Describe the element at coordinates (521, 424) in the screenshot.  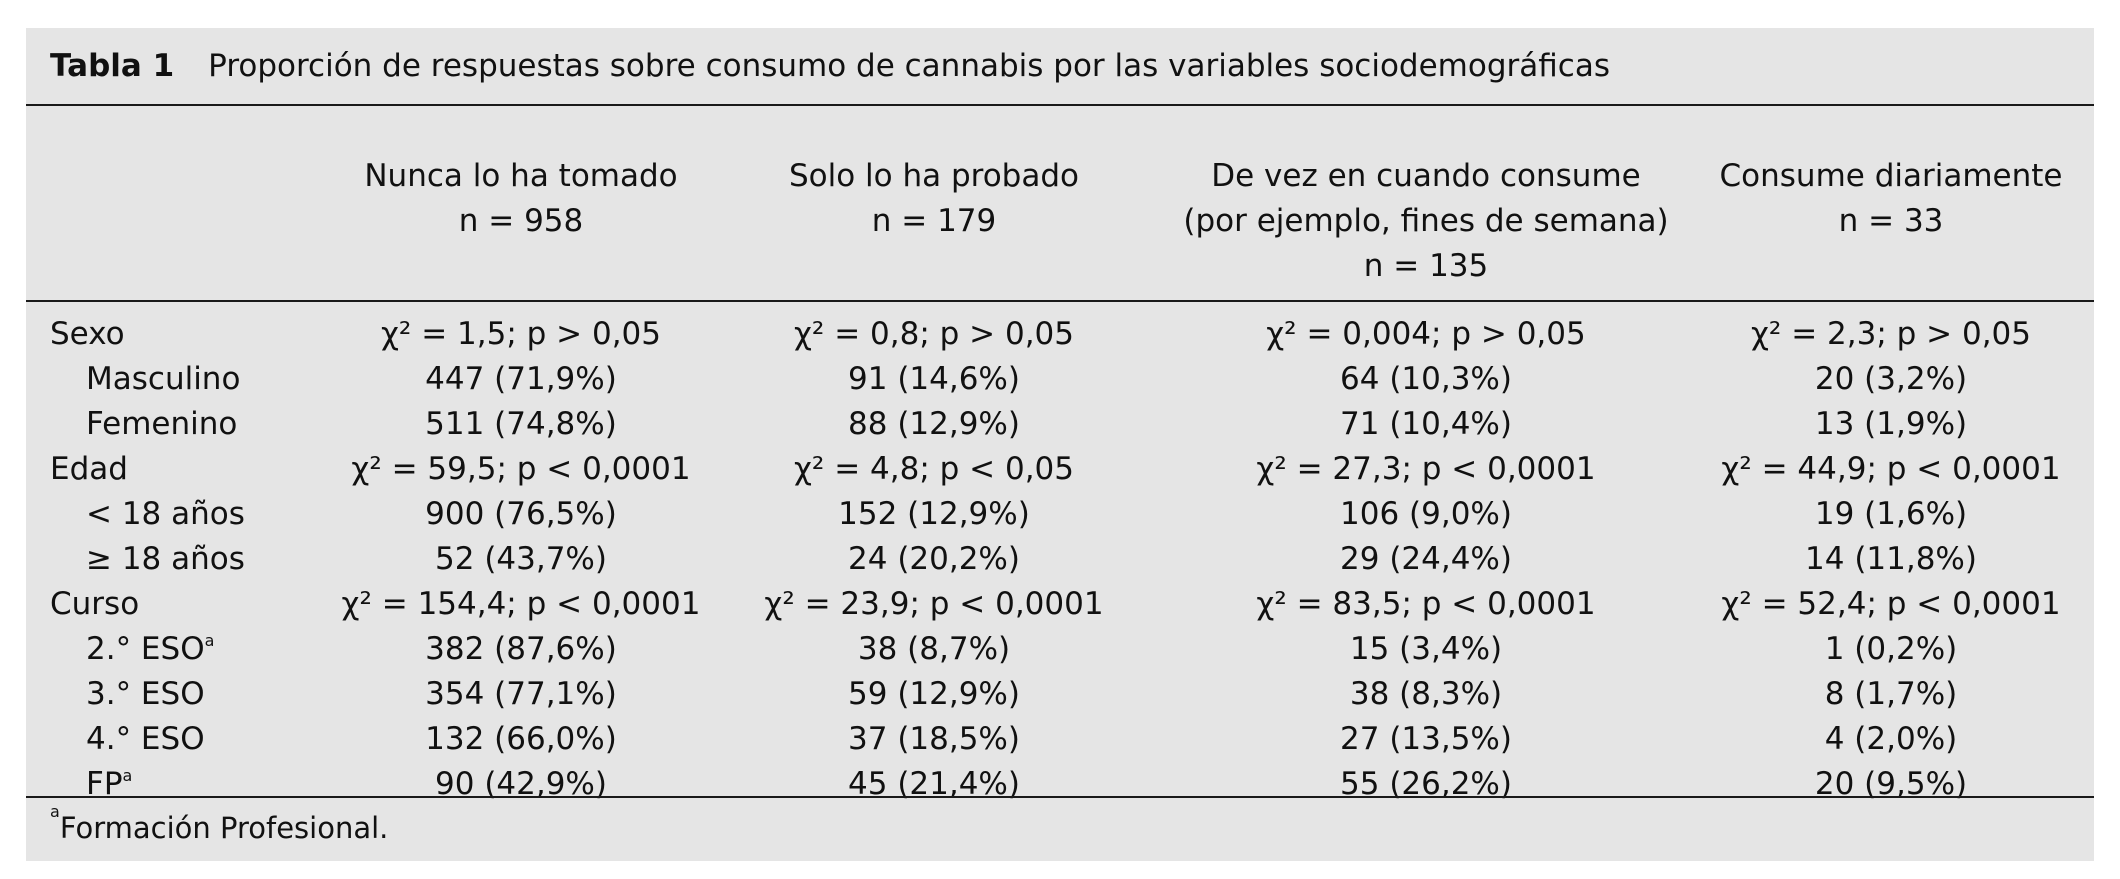
I see `table-cell: 511 (74,8%)` at that location.